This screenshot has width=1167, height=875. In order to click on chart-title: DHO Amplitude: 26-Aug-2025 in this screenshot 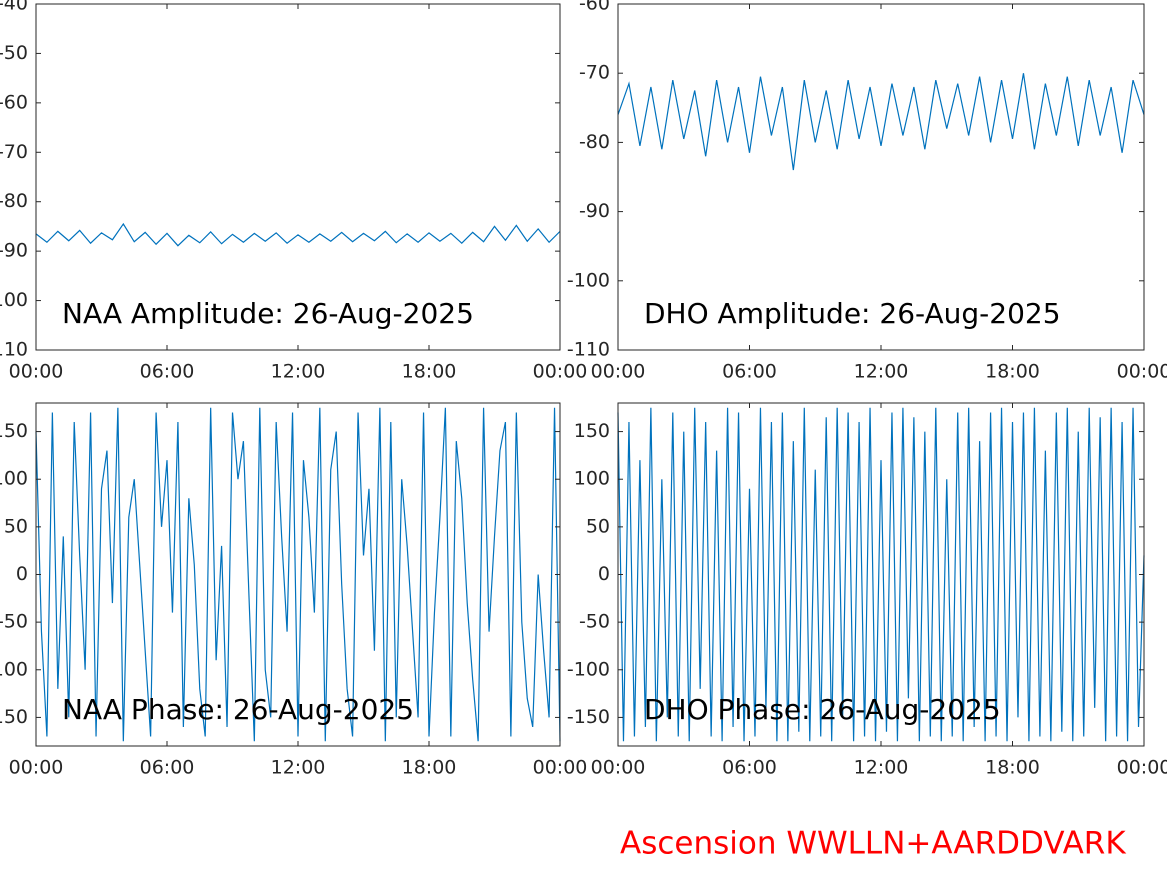, I will do `click(852, 313)`.